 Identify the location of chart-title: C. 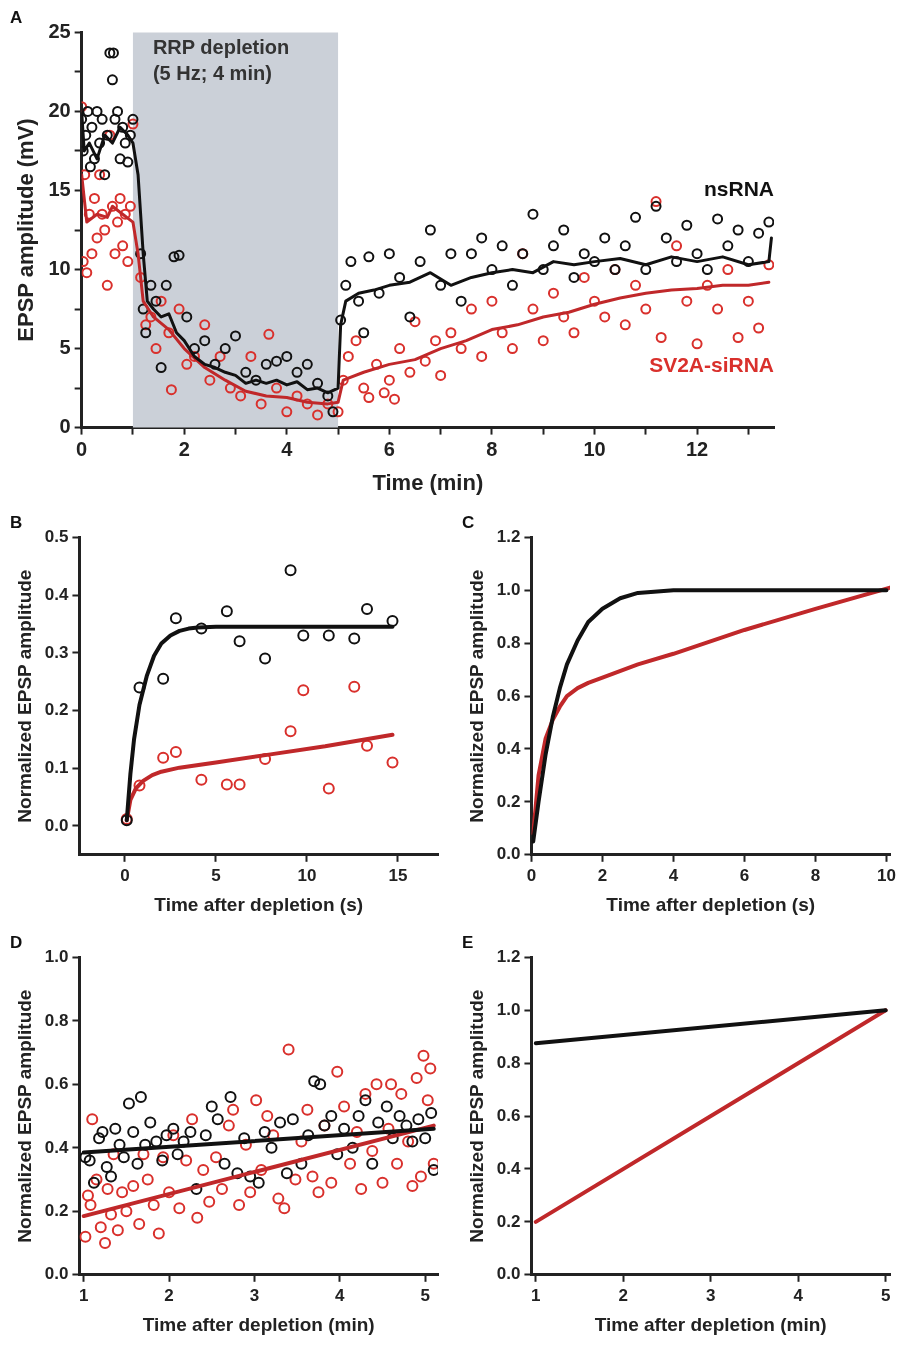
(468, 522).